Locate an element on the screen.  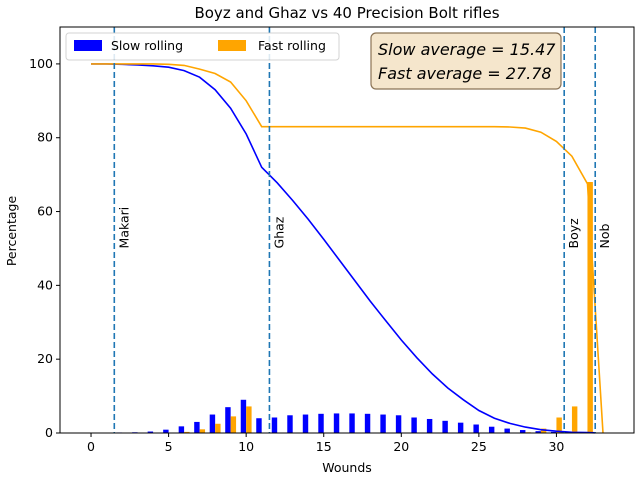
x-tick-label-5: 5 is located at coordinates (169, 446).